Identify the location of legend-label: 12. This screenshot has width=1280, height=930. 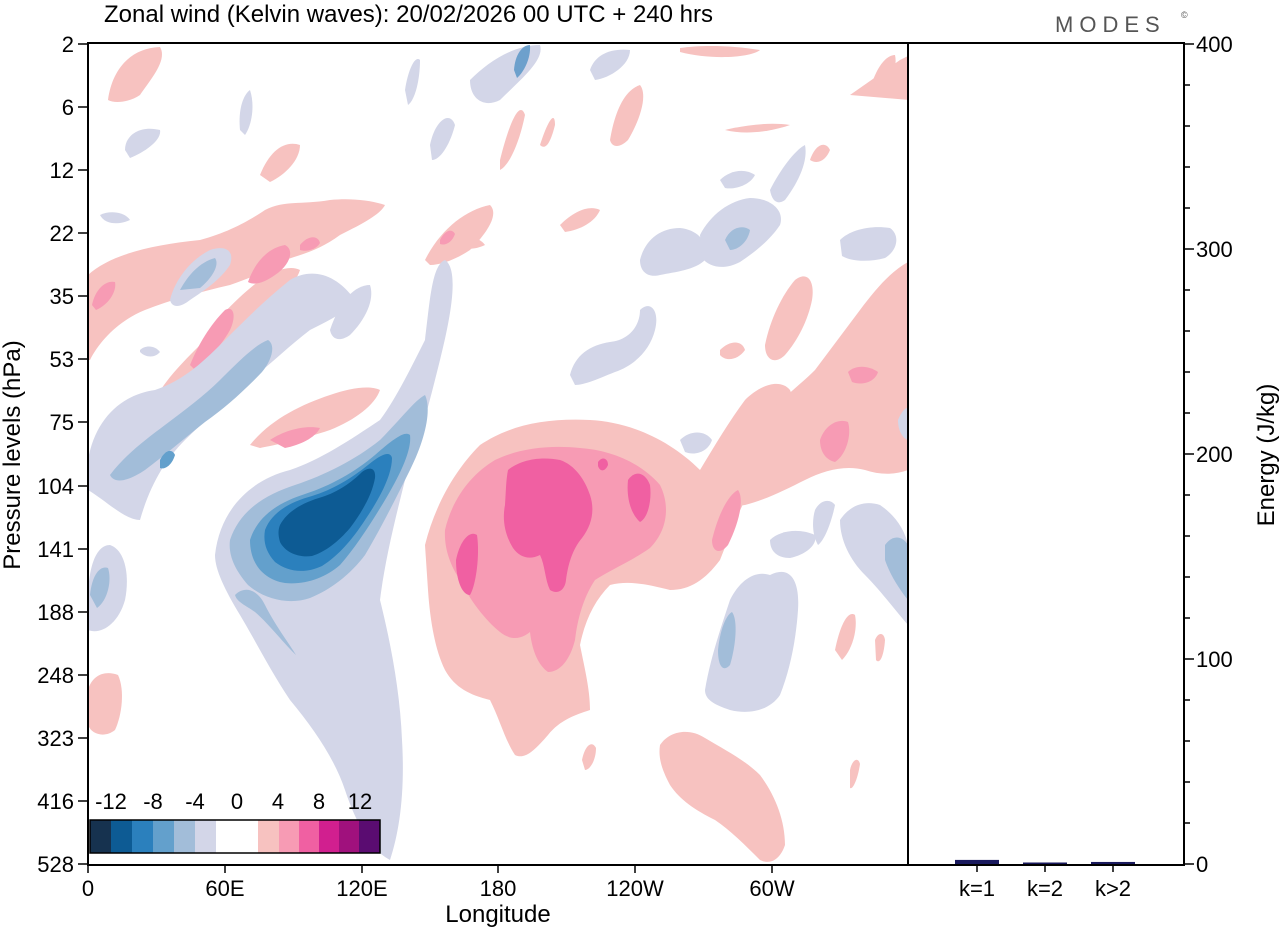
(360, 801).